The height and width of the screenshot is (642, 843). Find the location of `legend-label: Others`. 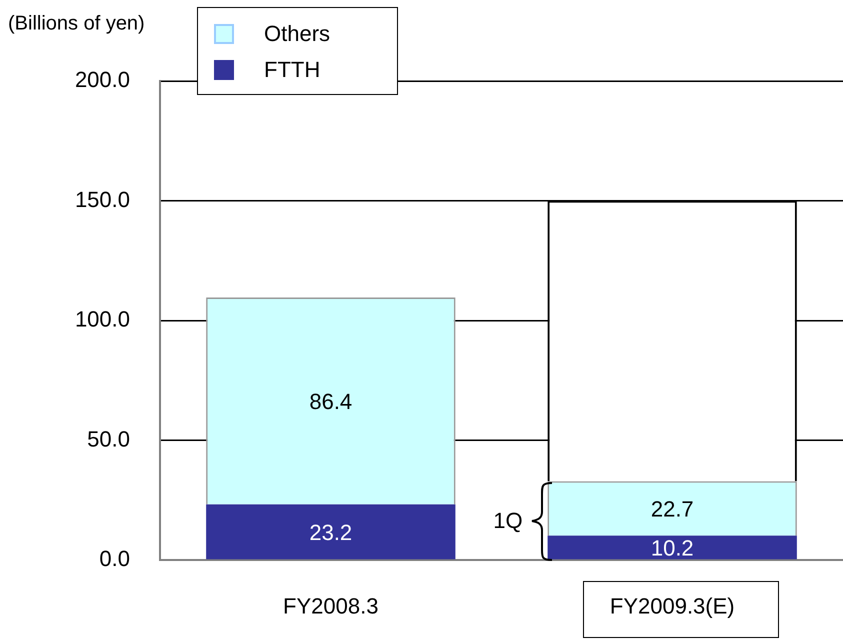

legend-label: Others is located at coordinates (297, 34).